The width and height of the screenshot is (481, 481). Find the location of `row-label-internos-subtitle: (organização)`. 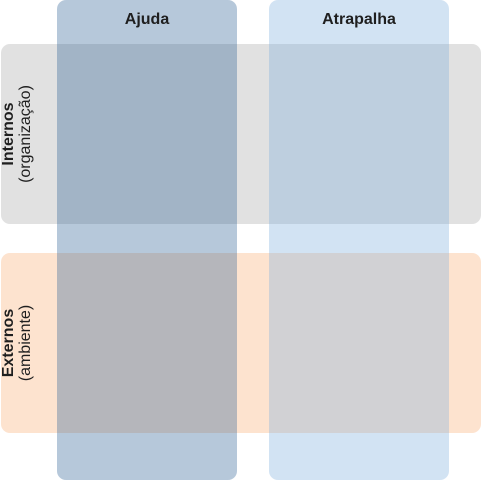

row-label-internos-subtitle: (organização) is located at coordinates (25, 134).